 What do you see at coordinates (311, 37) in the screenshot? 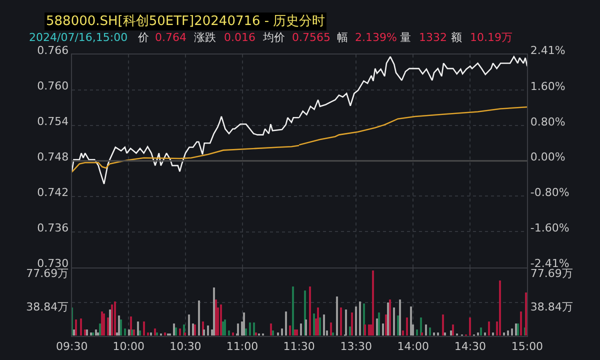
I see `text: 0.7565` at bounding box center [311, 37].